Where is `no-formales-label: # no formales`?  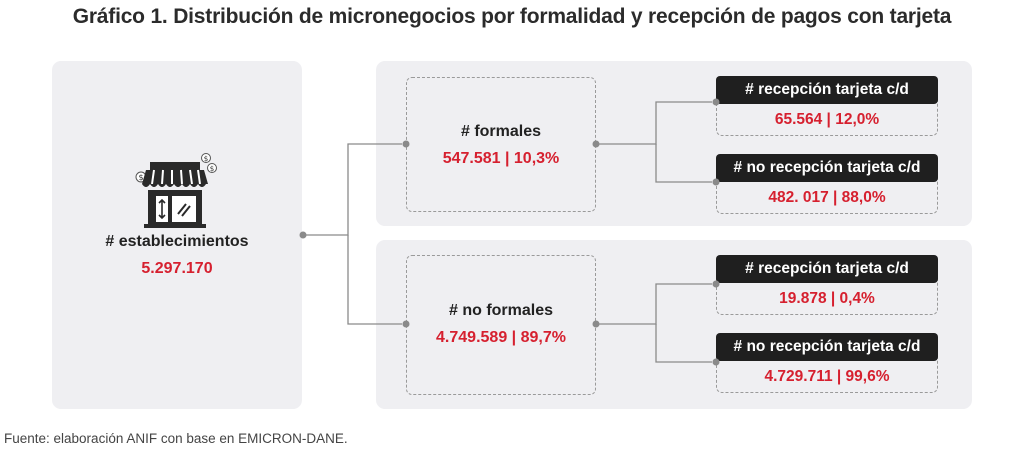 no-formales-label: # no formales is located at coordinates (501, 310).